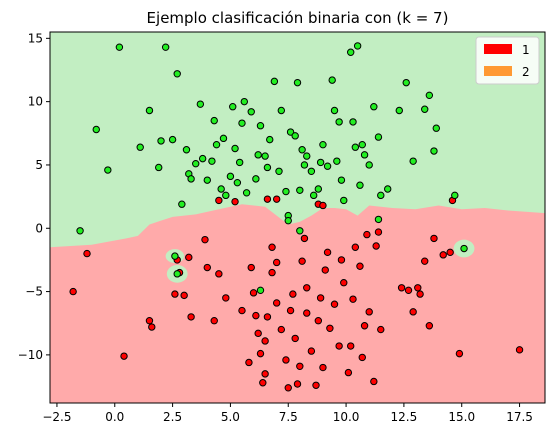  Describe the element at coordinates (461, 417) in the screenshot. I see `x-tick-label: 15.0` at that location.